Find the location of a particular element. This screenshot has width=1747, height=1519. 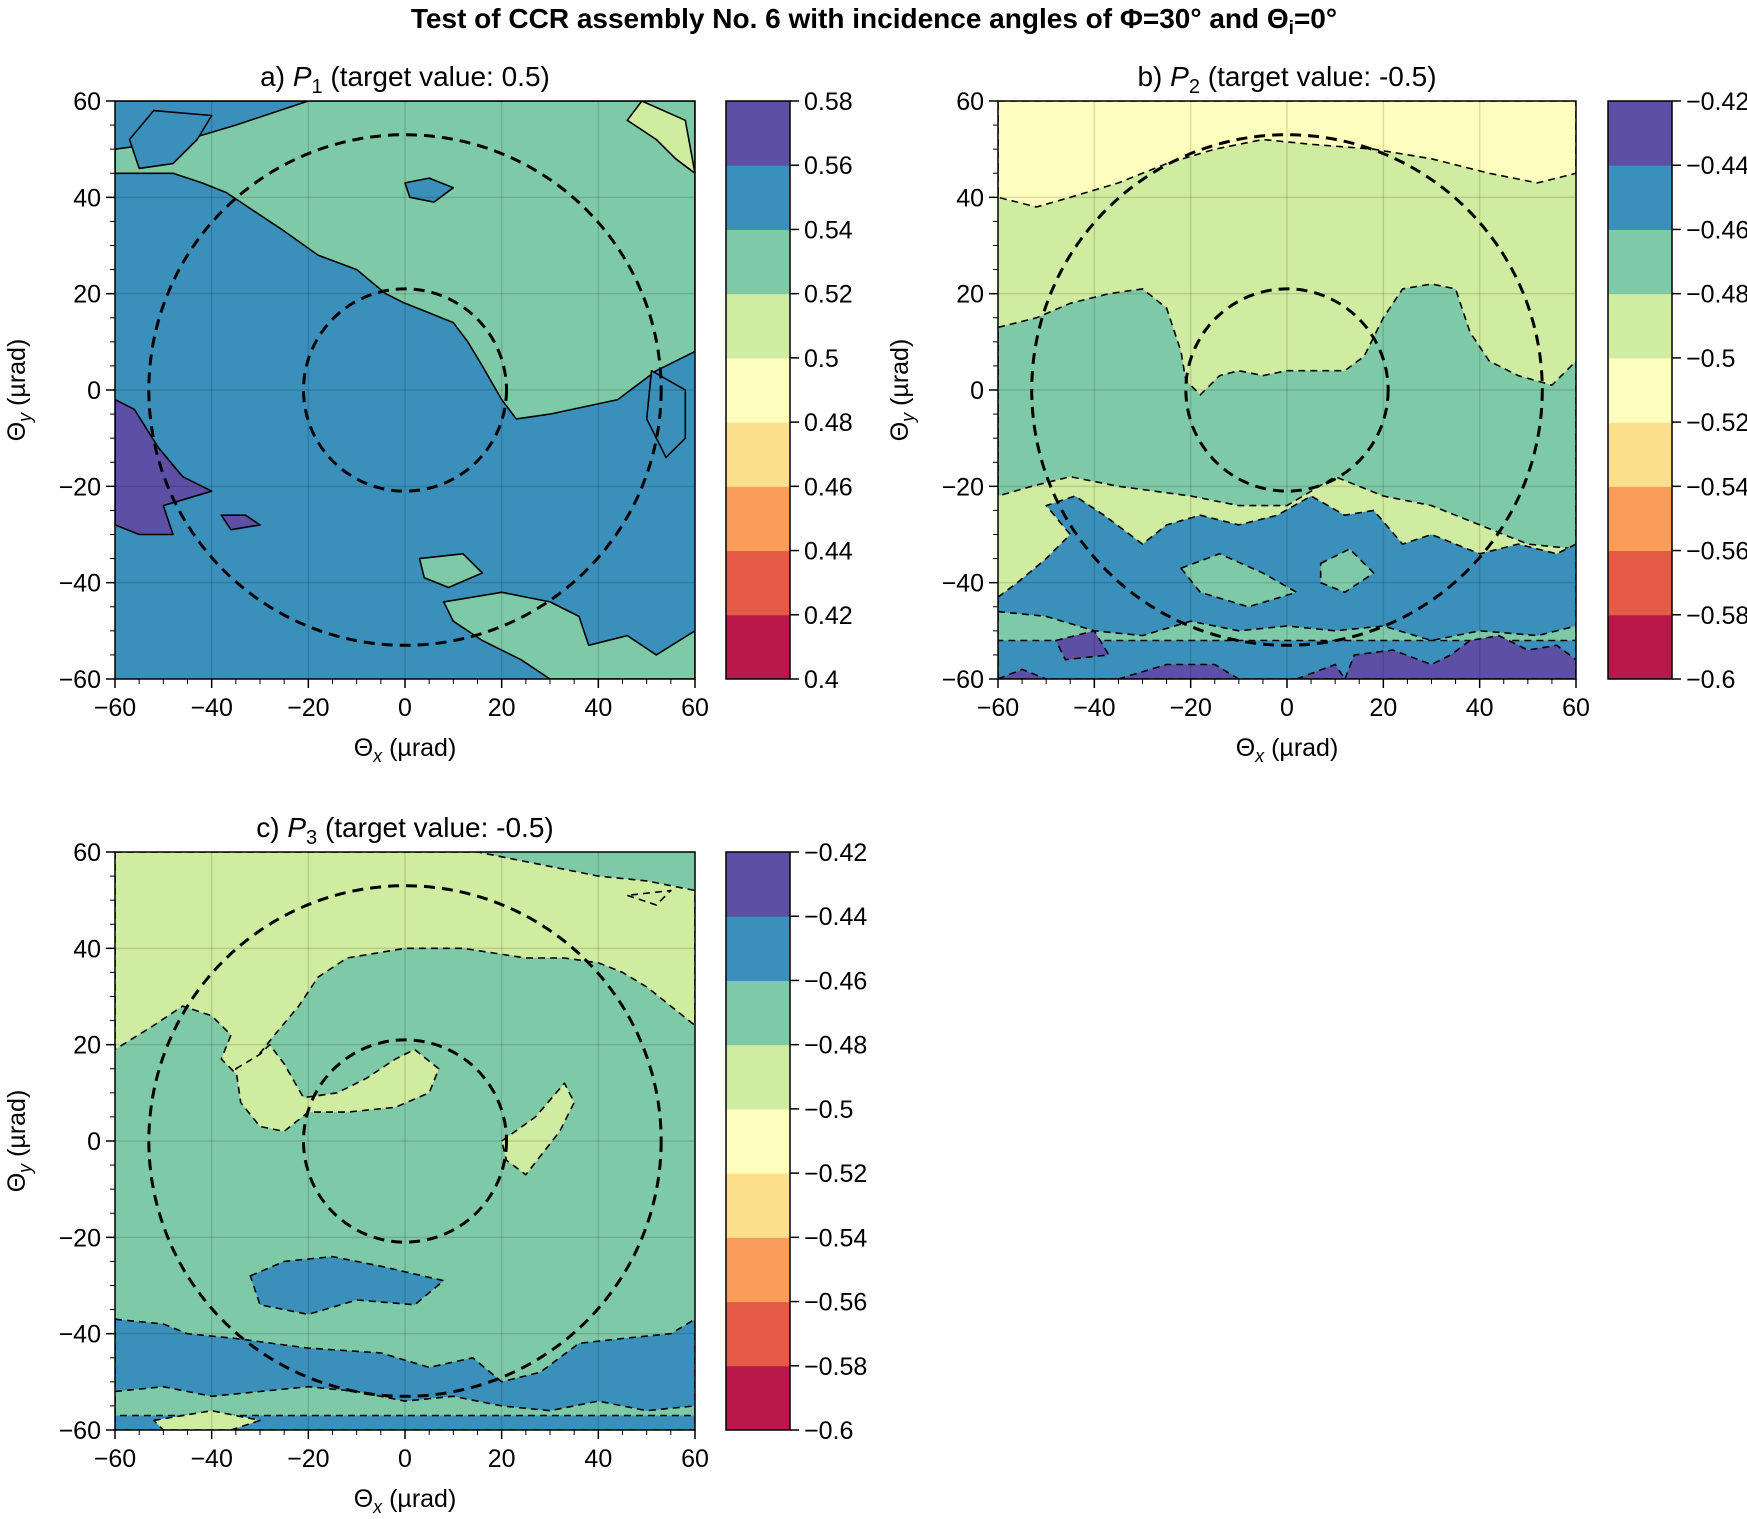

colorbar-tick-label: 0.58 is located at coordinates (828, 102).